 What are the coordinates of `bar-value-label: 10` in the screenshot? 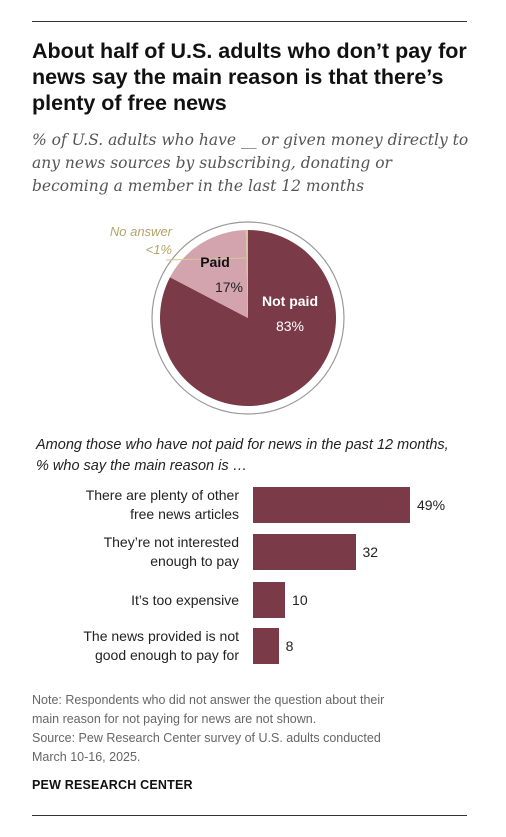 It's located at (300, 600).